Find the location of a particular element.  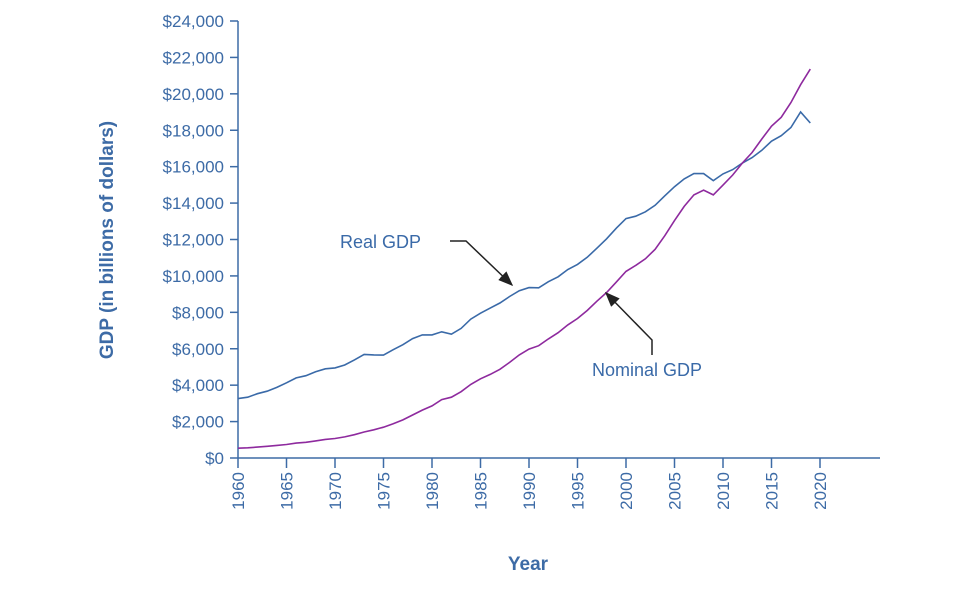

x-tick-label: 1990 is located at coordinates (529, 491).